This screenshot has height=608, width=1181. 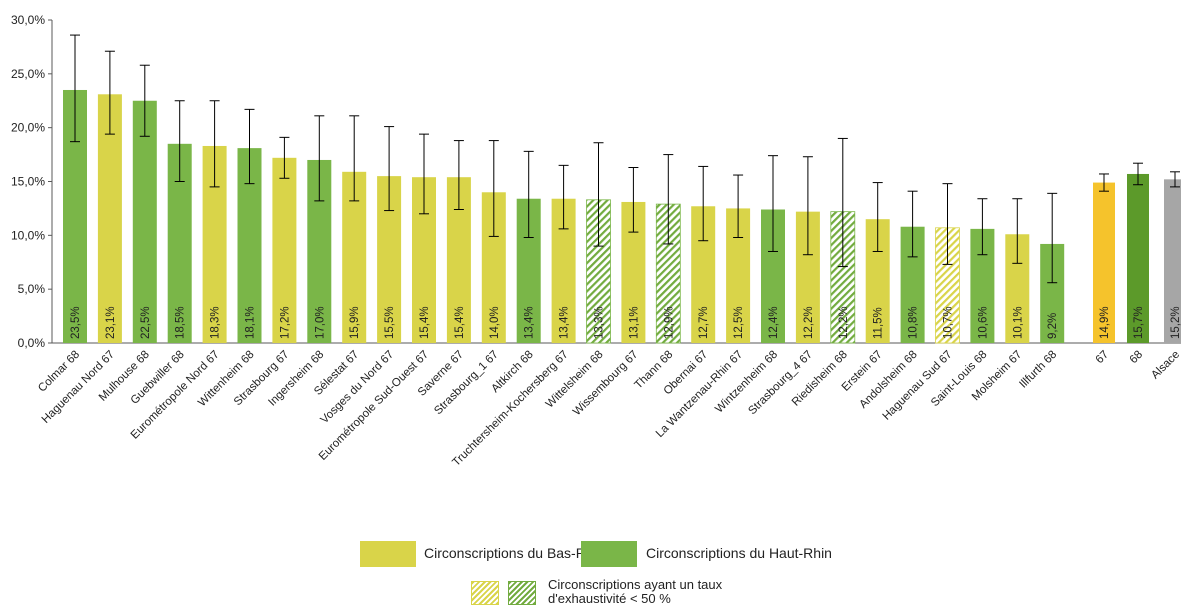 I want to click on legend-label-hatched-line1: Circonscriptions ayant un taux, so click(x=635, y=584).